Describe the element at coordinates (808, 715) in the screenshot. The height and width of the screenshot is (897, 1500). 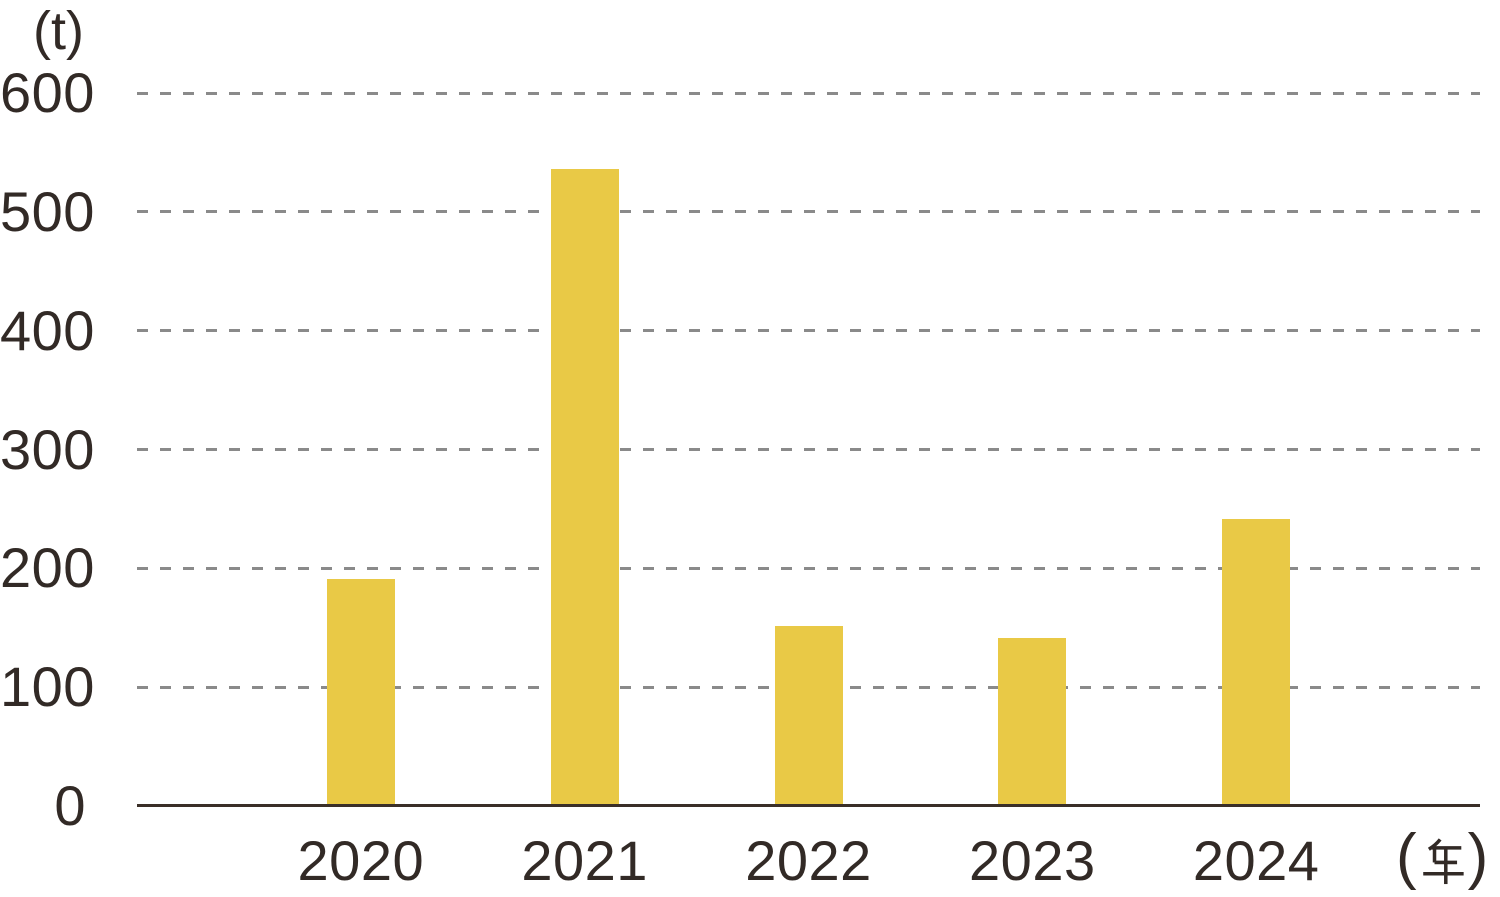
I see `bar-2022` at that location.